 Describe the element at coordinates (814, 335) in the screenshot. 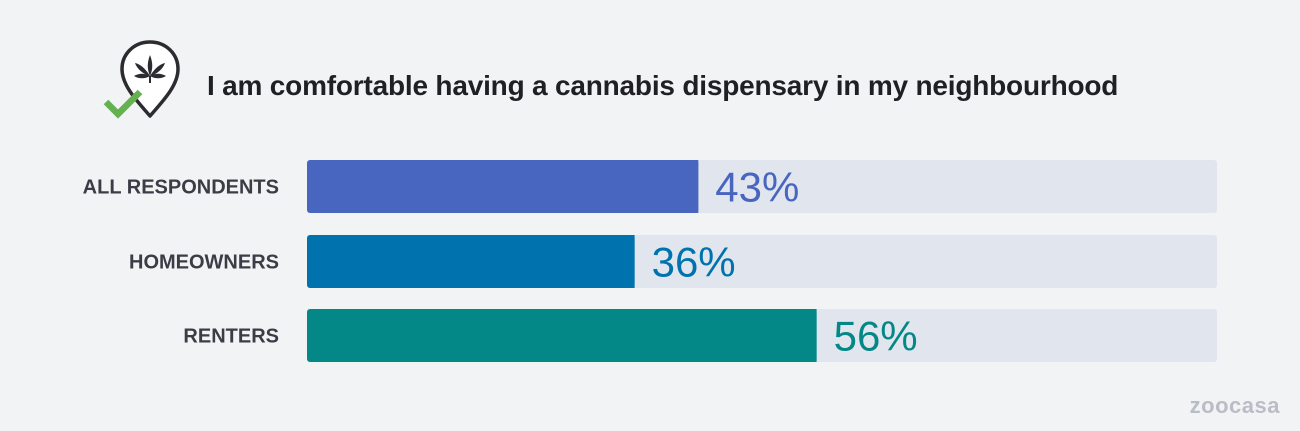

I see `bar-end-renters` at that location.